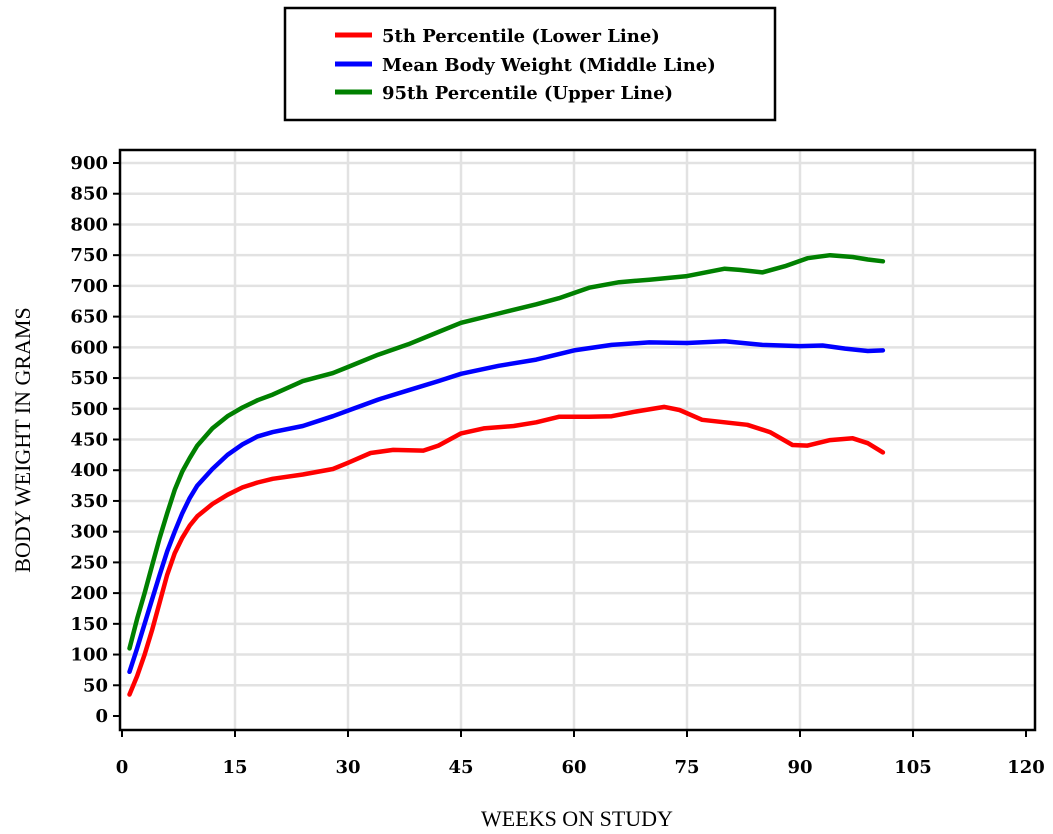 This screenshot has height=834, width=1053. I want to click on y-tick-label: 800, so click(89, 224).